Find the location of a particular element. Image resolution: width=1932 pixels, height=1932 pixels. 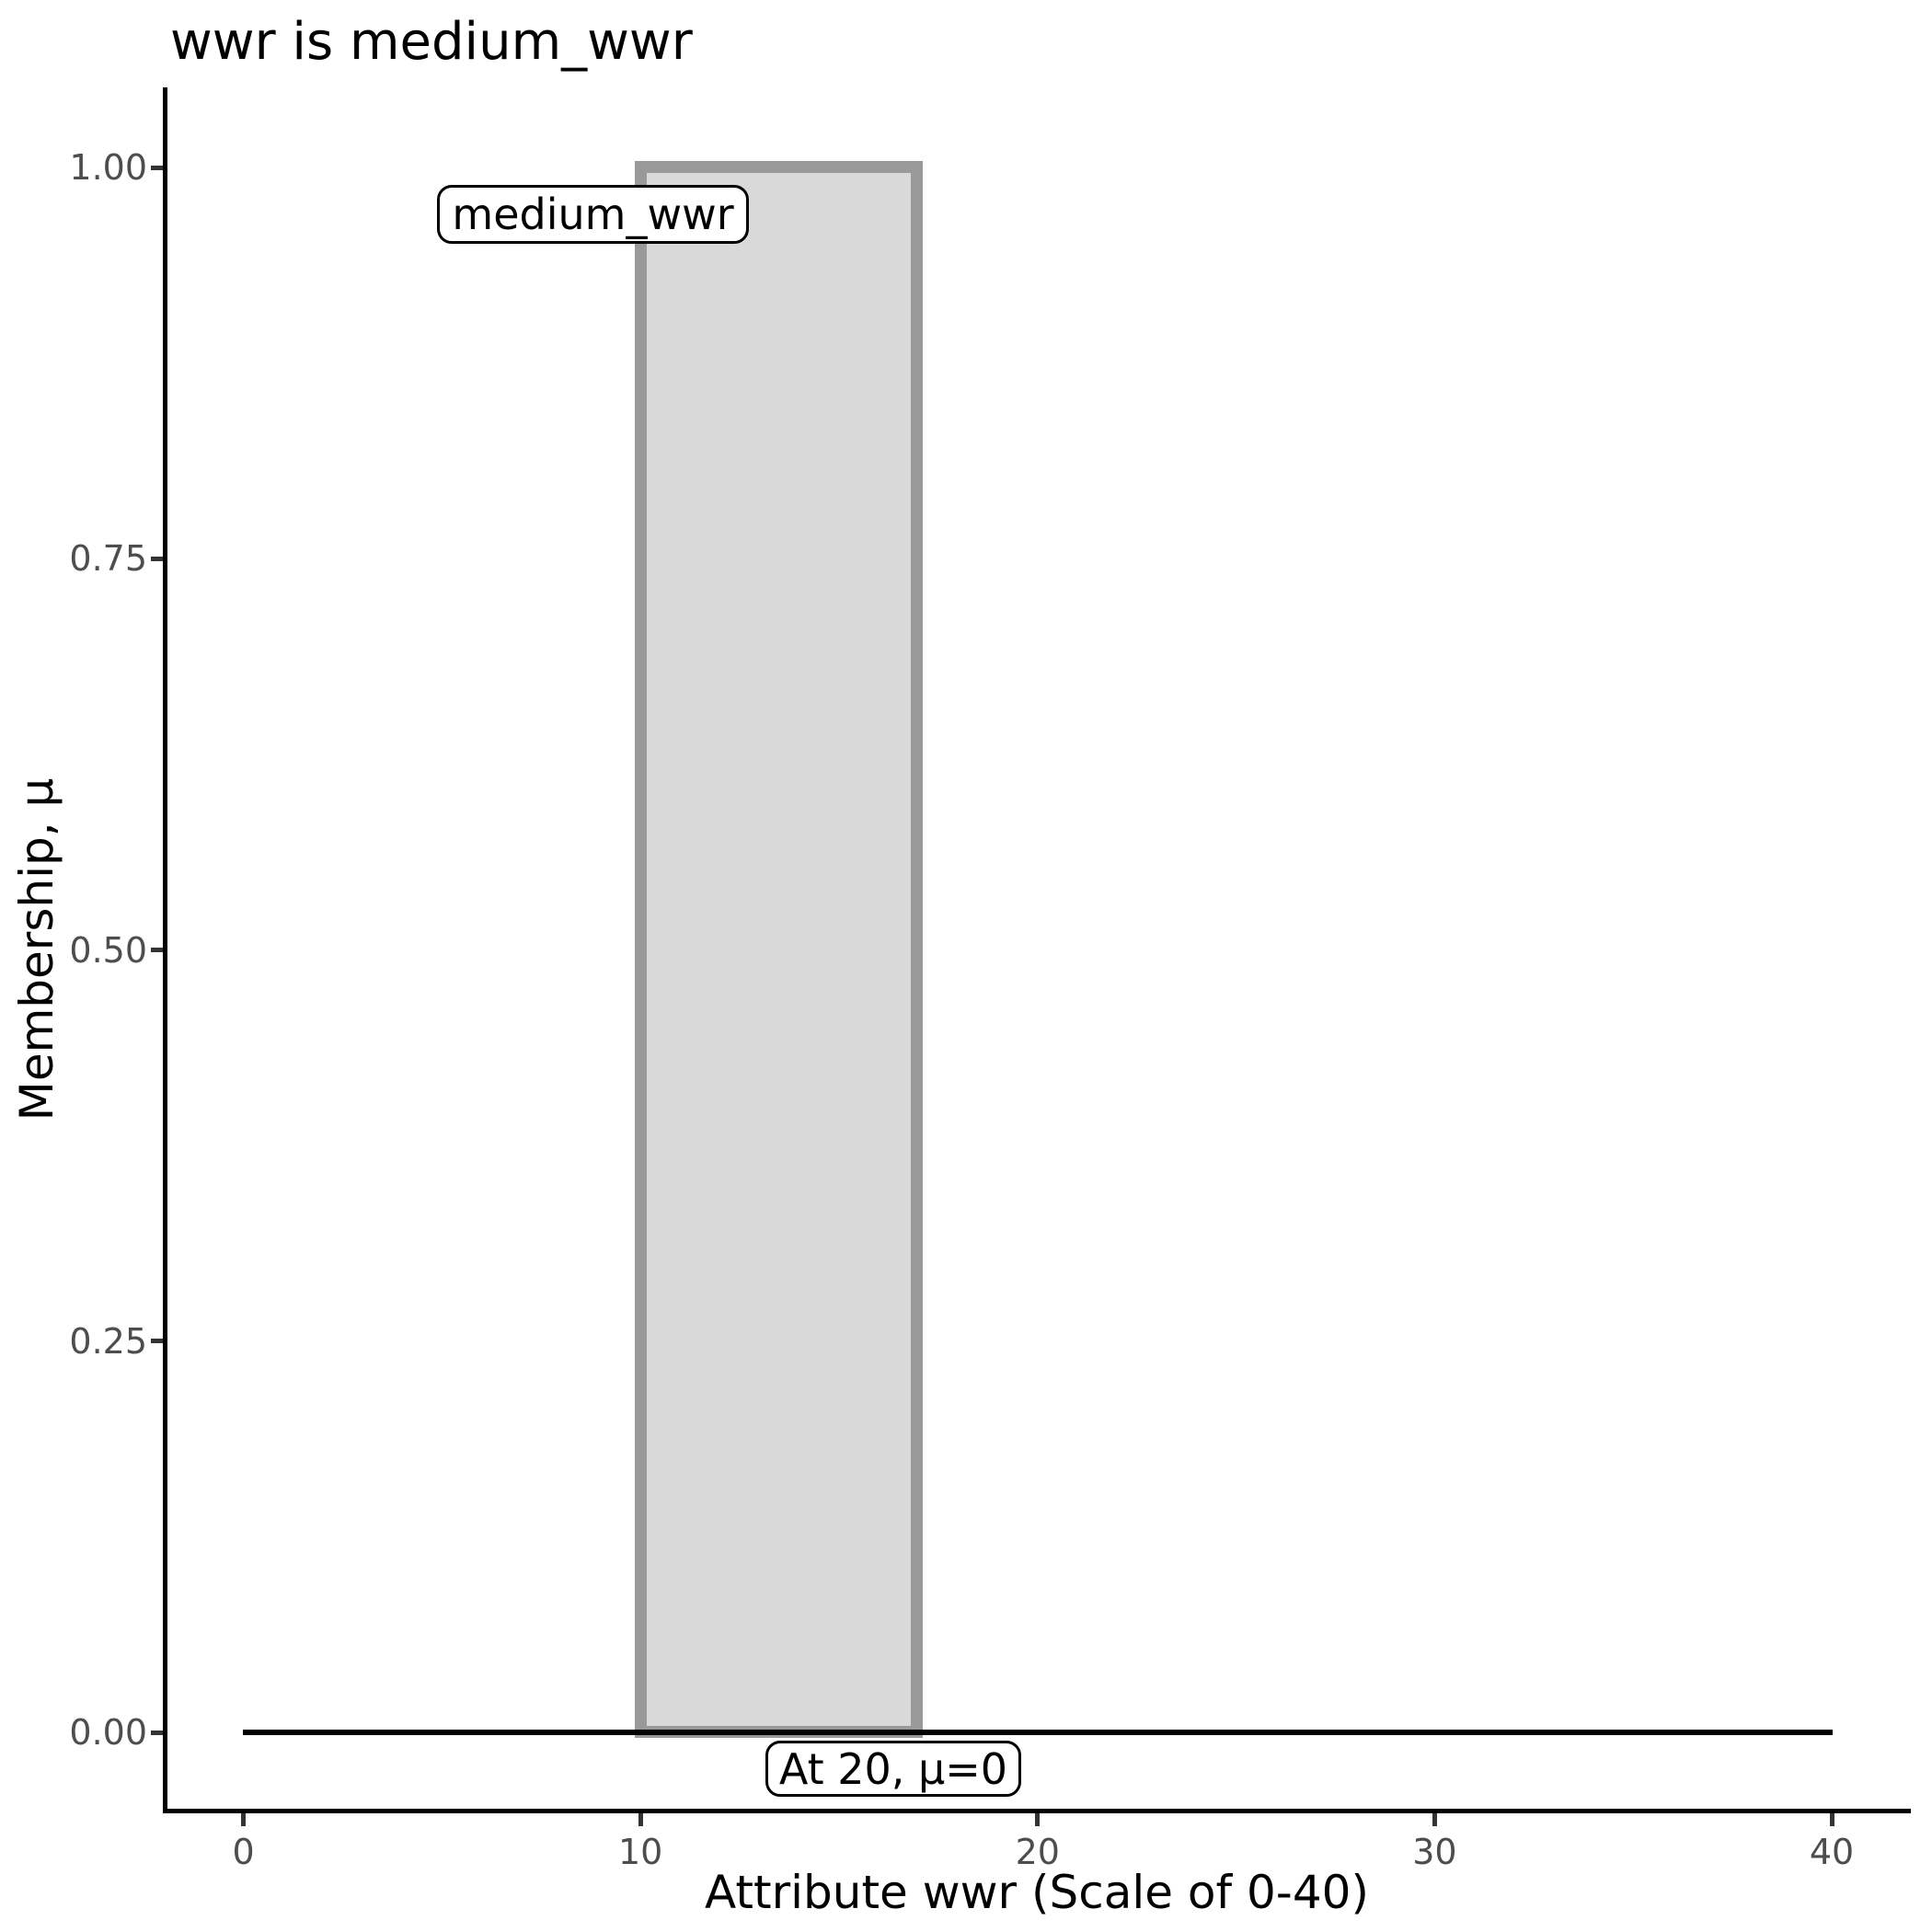

point-annotation-text: At 20, μ=0 is located at coordinates (893, 1768).